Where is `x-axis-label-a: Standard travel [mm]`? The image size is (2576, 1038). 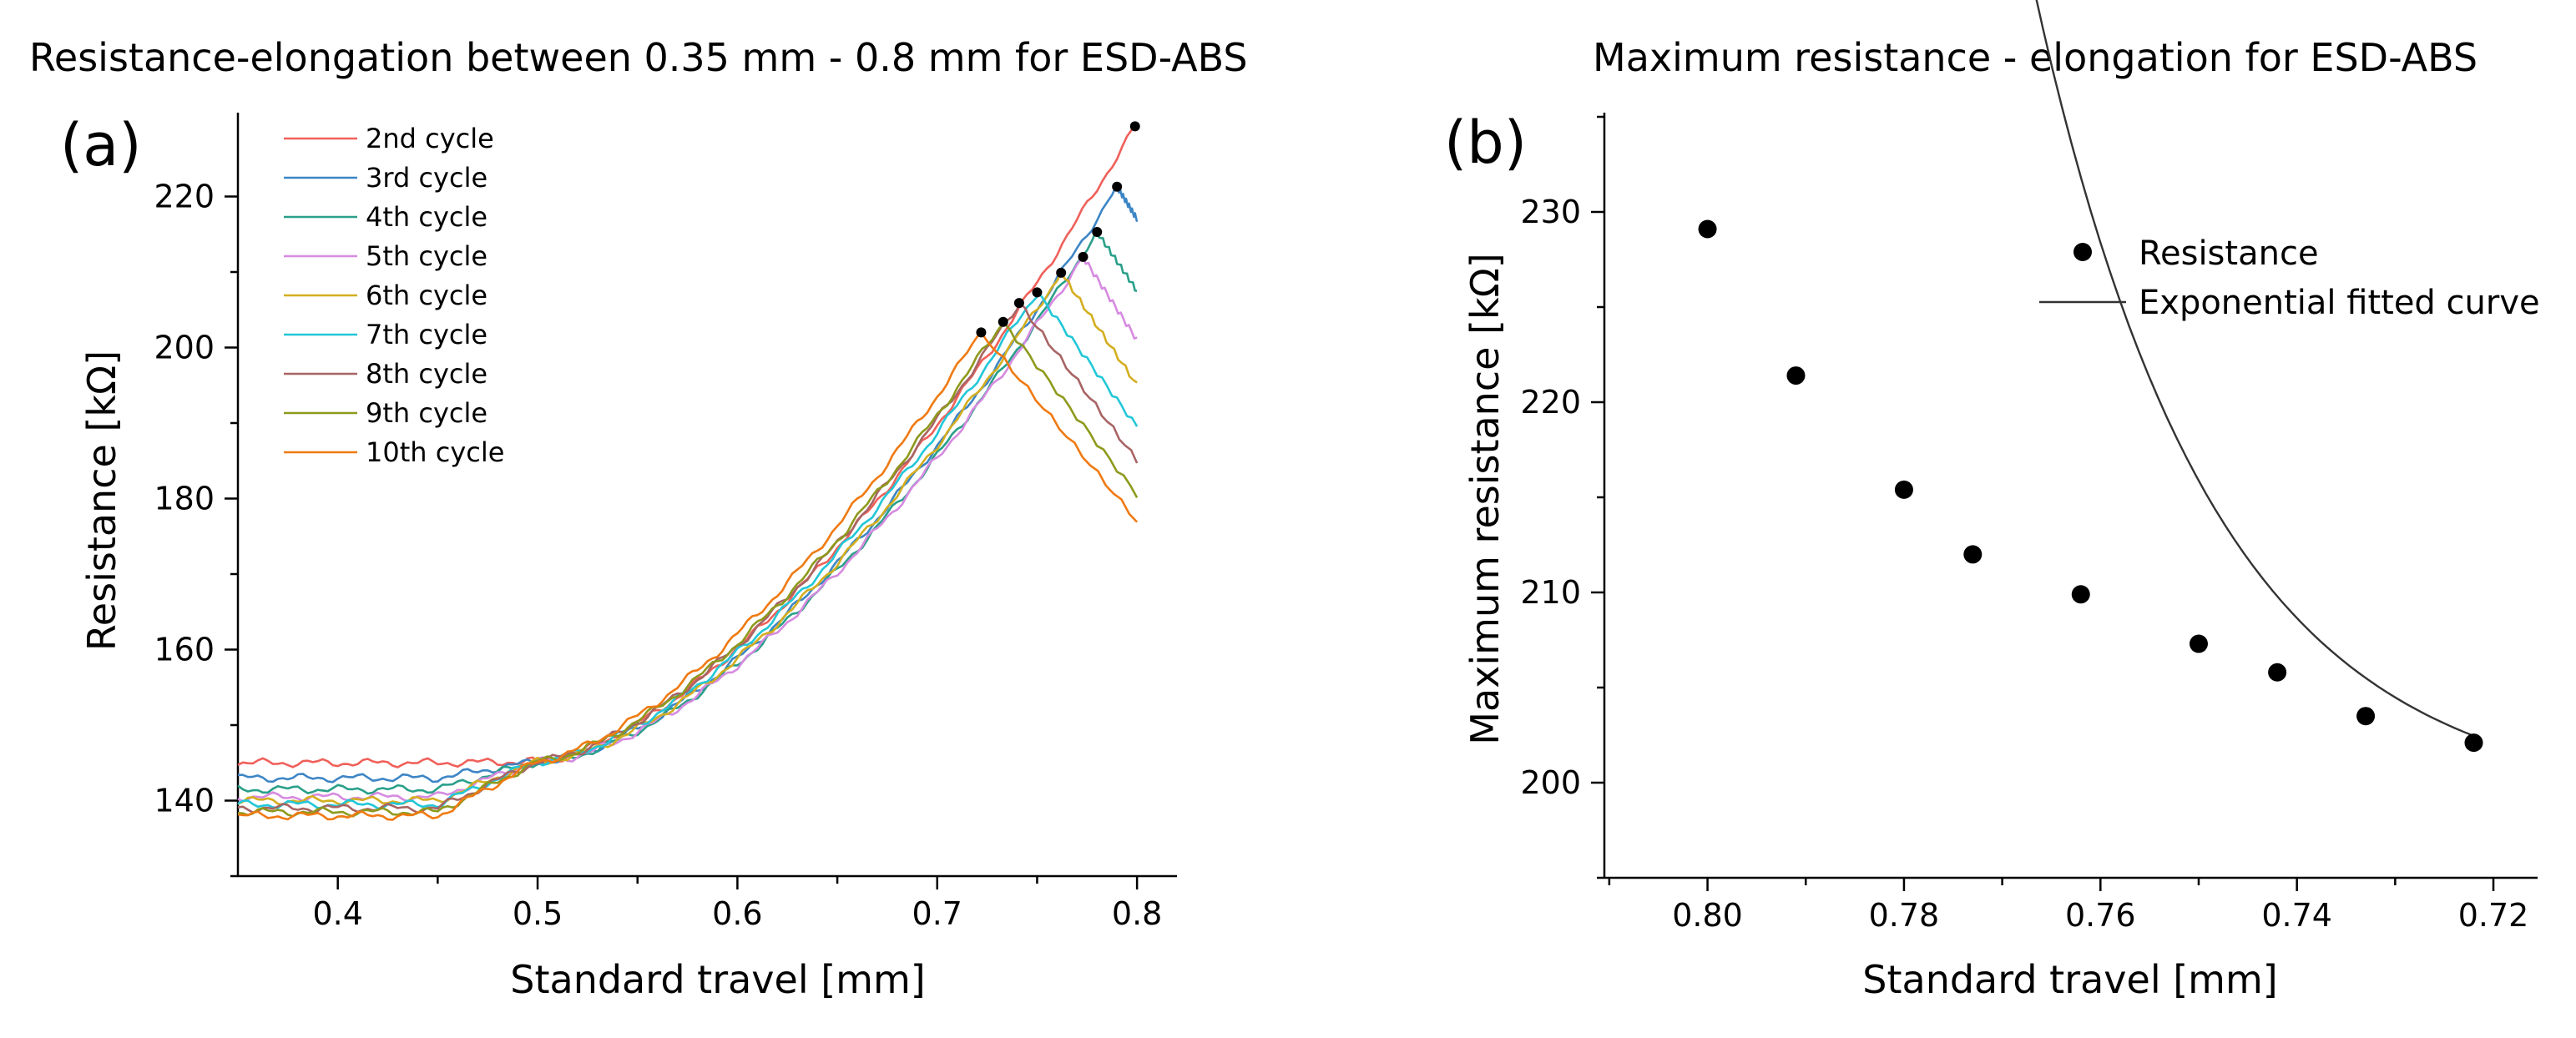 x-axis-label-a: Standard travel [mm] is located at coordinates (717, 980).